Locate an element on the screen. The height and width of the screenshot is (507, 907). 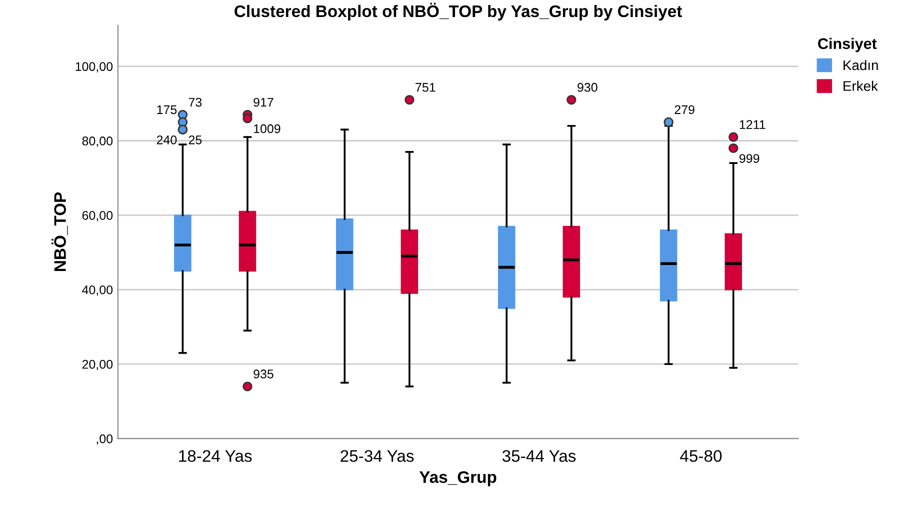
x-tick-label: 35-44 Yas is located at coordinates (539, 456).